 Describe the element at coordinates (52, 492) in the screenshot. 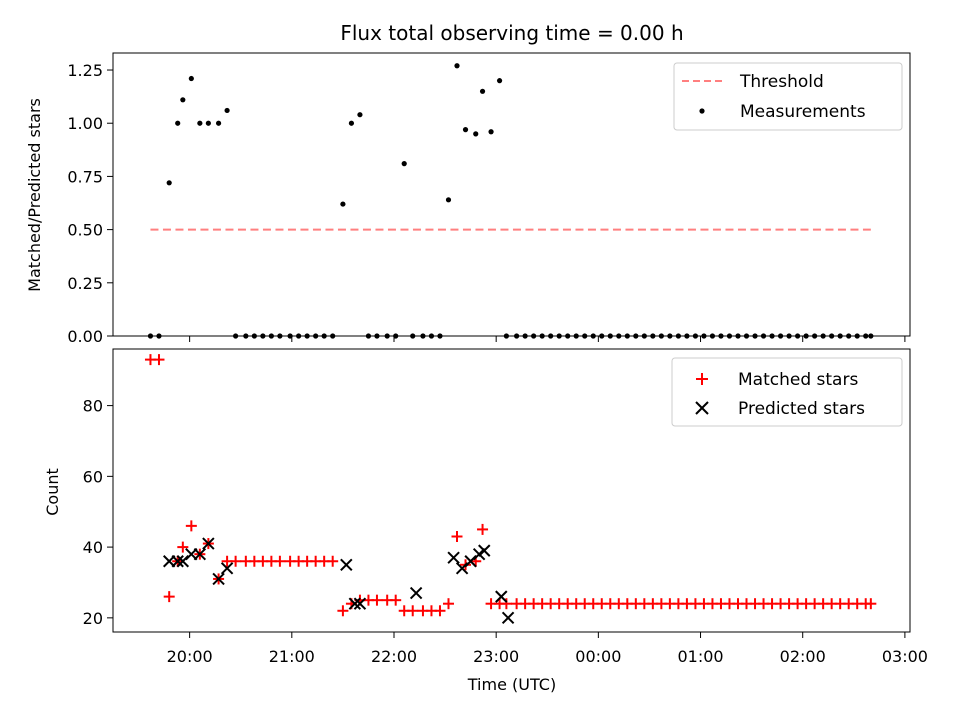

I see `bottom-ylabel: Count` at that location.